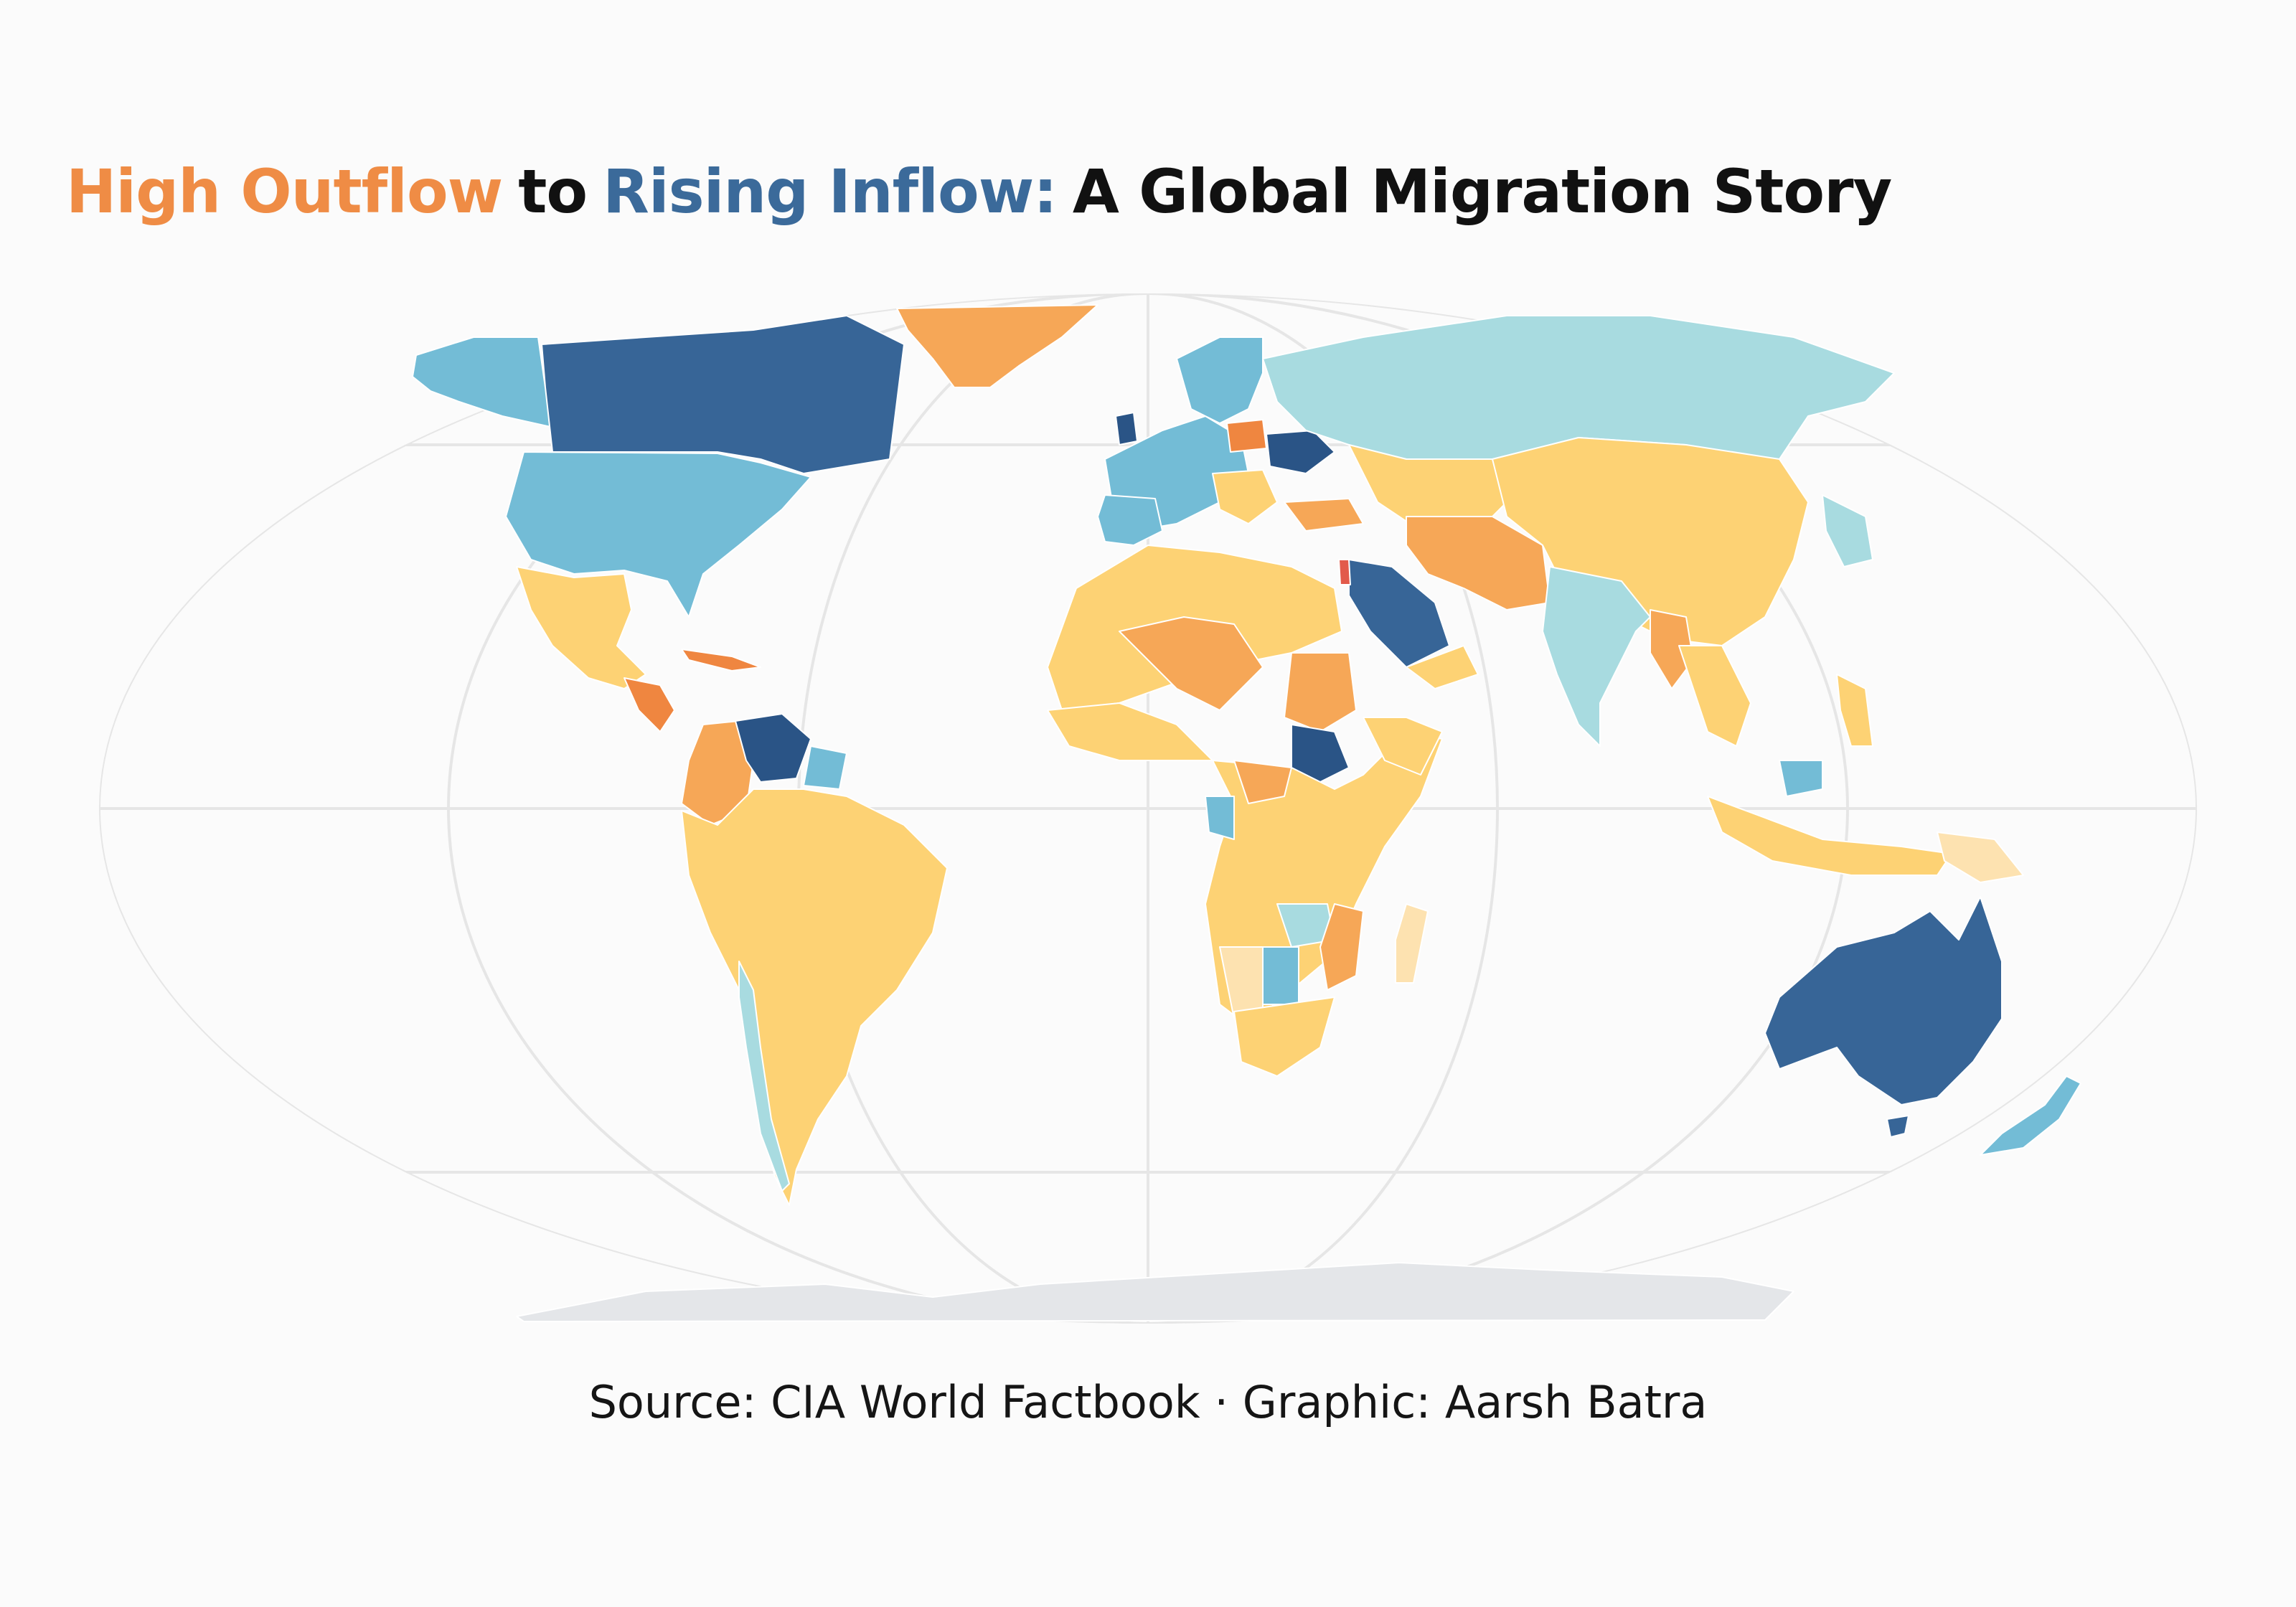 This screenshot has height=1607, width=2296. I want to click on region-alaska, so click(490, 383).